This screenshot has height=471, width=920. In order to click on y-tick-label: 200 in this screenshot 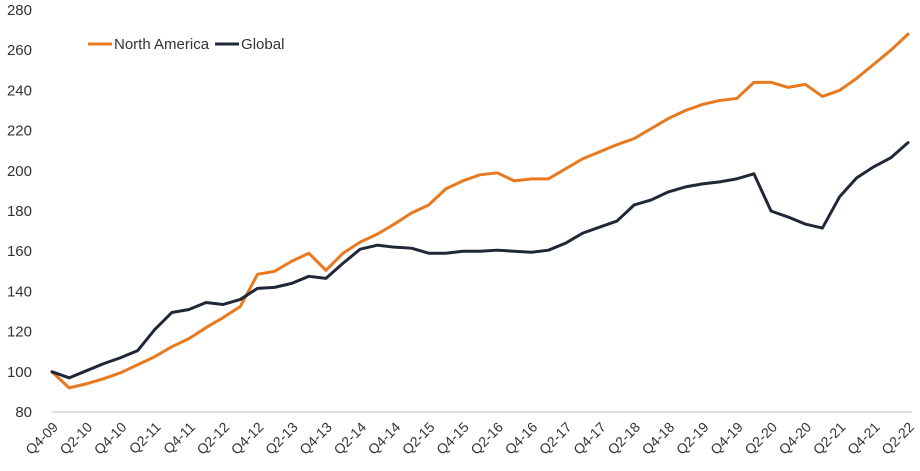, I will do `click(19, 171)`.